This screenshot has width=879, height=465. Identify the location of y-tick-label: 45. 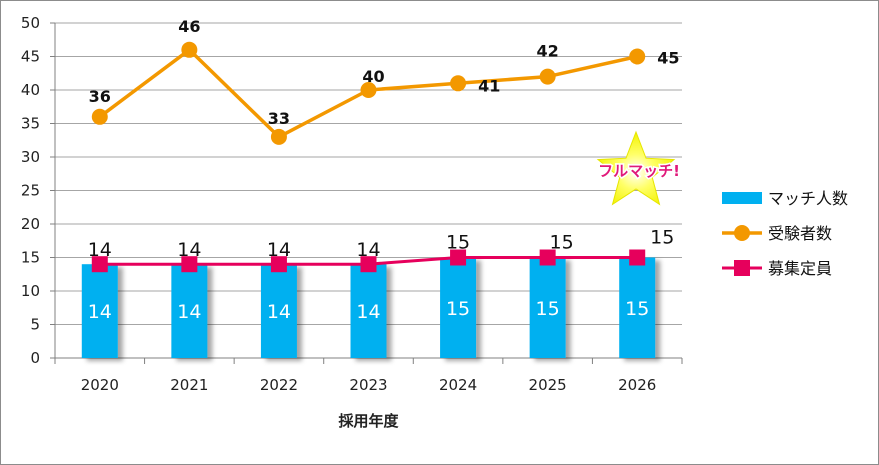
(30, 57).